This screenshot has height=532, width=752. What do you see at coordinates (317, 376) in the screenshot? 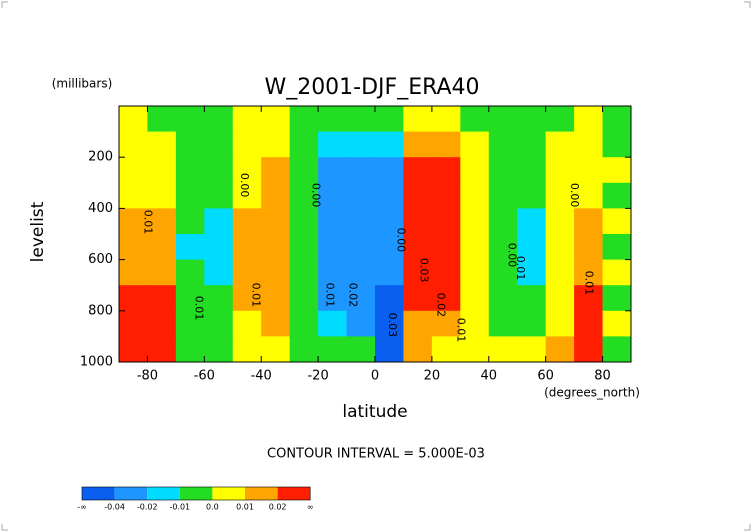
I see `x-tick-label: -20` at bounding box center [317, 376].